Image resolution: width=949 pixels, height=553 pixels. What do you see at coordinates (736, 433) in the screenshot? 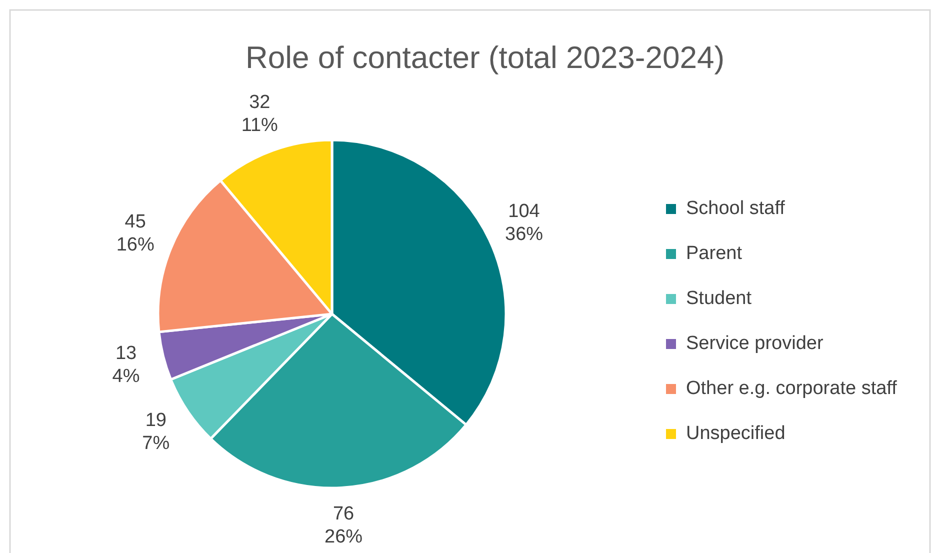
I see `legend-label: Unspecified` at bounding box center [736, 433].